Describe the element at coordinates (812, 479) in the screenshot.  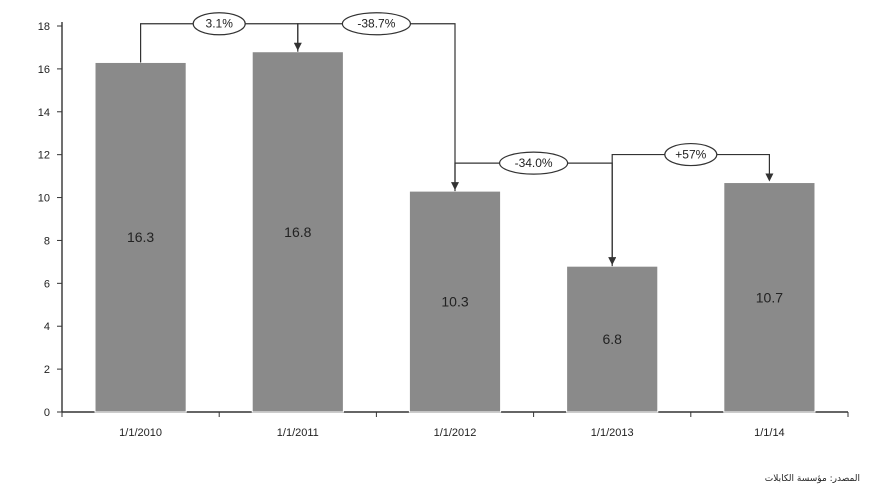
I see `source-note: المصدر: مؤسسة الكابلات` at that location.